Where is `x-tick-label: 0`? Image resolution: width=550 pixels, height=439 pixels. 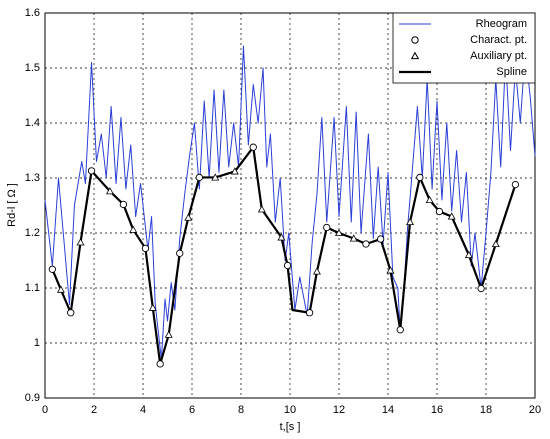
x-tick-label: 0 is located at coordinates (45, 410).